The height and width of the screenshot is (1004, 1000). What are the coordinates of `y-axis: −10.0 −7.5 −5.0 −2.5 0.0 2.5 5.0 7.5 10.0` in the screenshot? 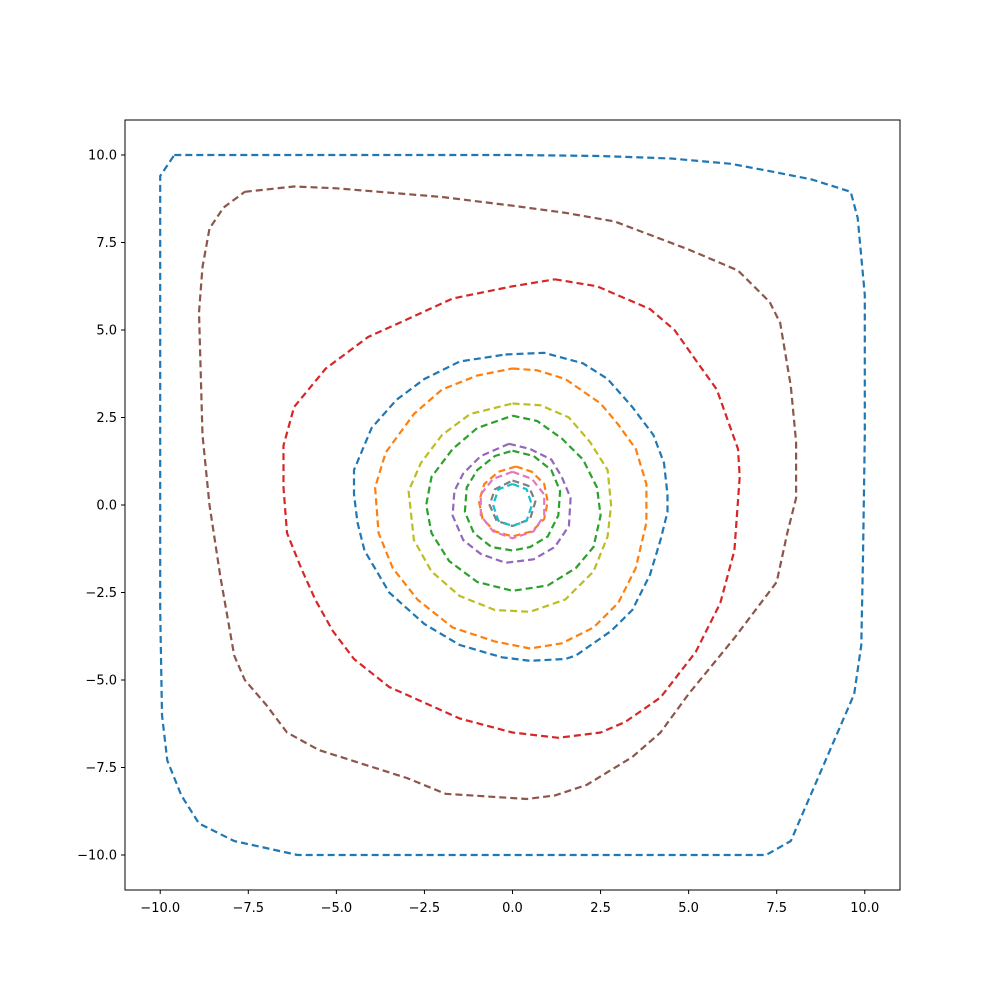 It's located at (101, 506).